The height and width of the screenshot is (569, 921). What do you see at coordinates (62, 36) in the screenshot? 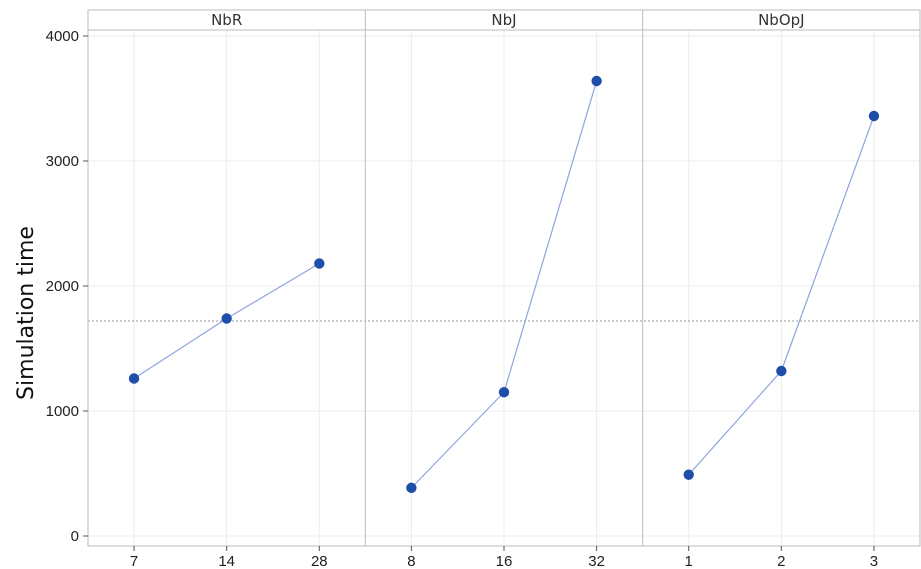
I see `y-tick-label: 4000` at bounding box center [62, 36].